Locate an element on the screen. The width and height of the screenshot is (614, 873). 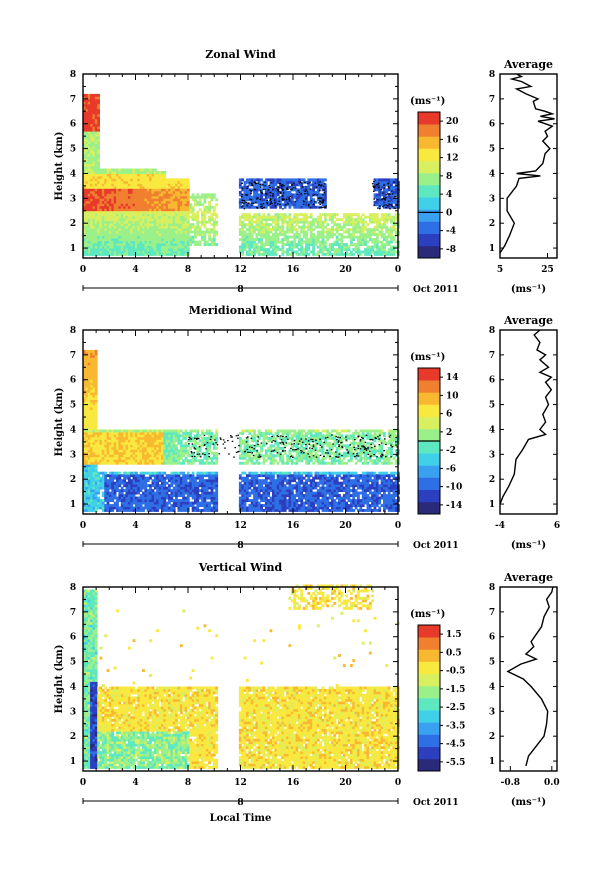
y-tick-label: 8 is located at coordinates (73, 75).